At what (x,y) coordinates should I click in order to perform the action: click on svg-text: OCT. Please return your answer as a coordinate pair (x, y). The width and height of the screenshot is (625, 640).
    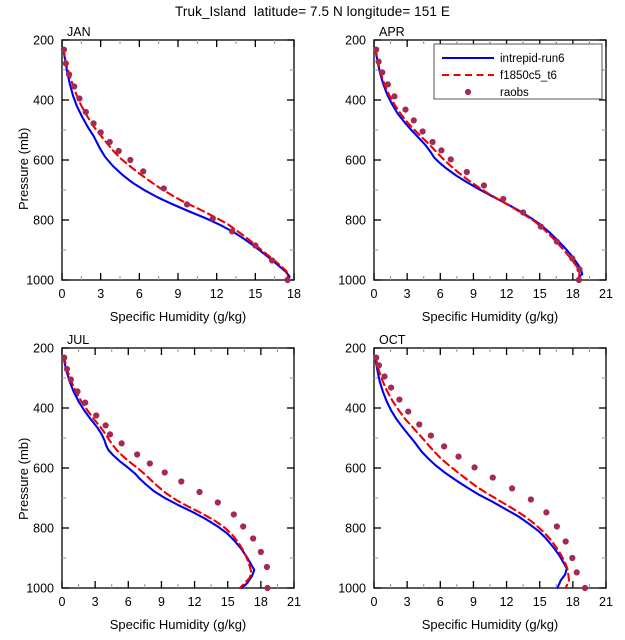
    Looking at the image, I should click on (392, 340).